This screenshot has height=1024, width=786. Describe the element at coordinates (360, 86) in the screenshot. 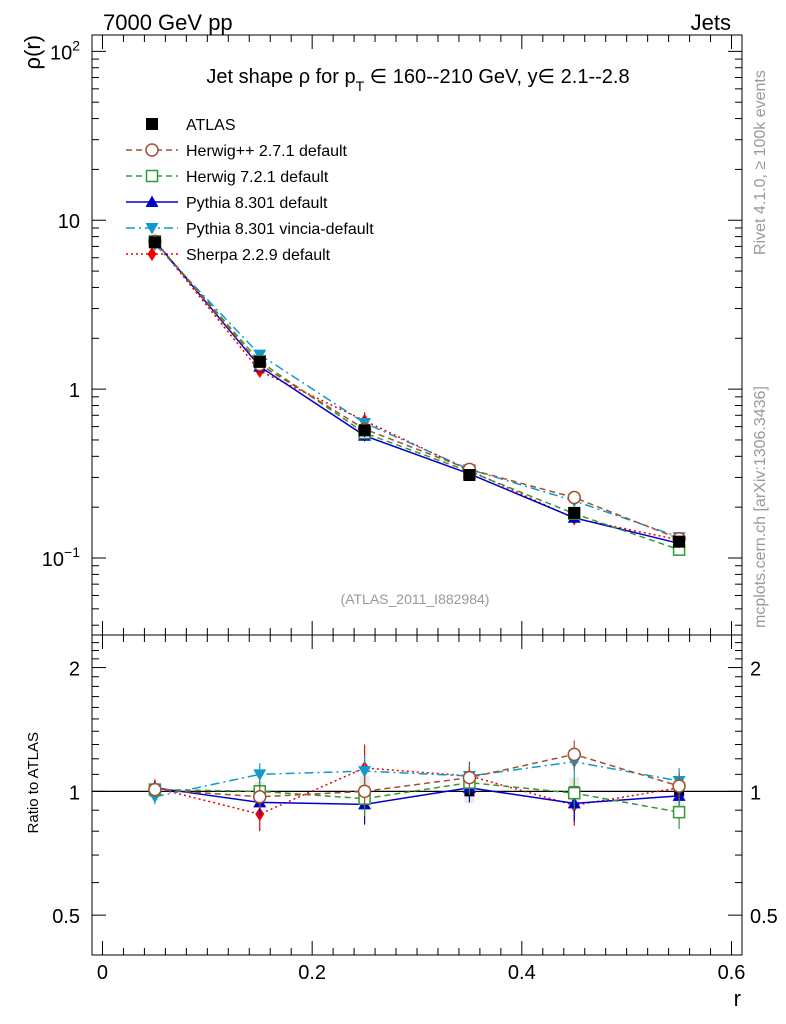

I see `chart-title-subscript: T` at that location.